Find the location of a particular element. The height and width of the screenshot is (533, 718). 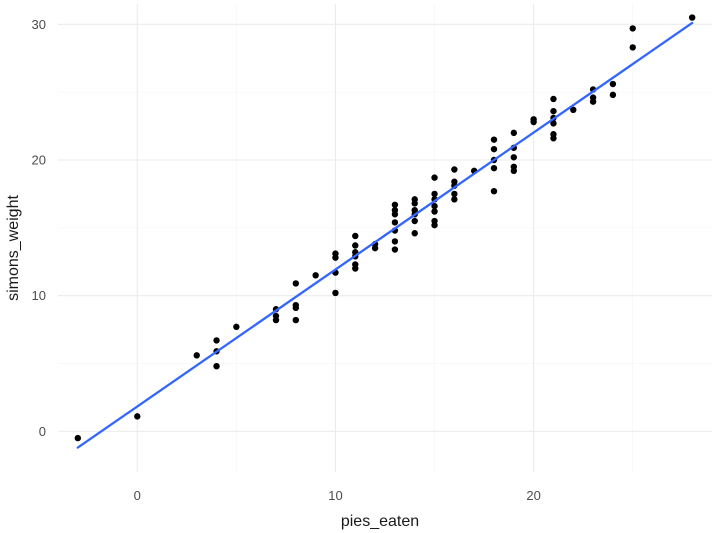

x-tick-label: 20 is located at coordinates (533, 495).